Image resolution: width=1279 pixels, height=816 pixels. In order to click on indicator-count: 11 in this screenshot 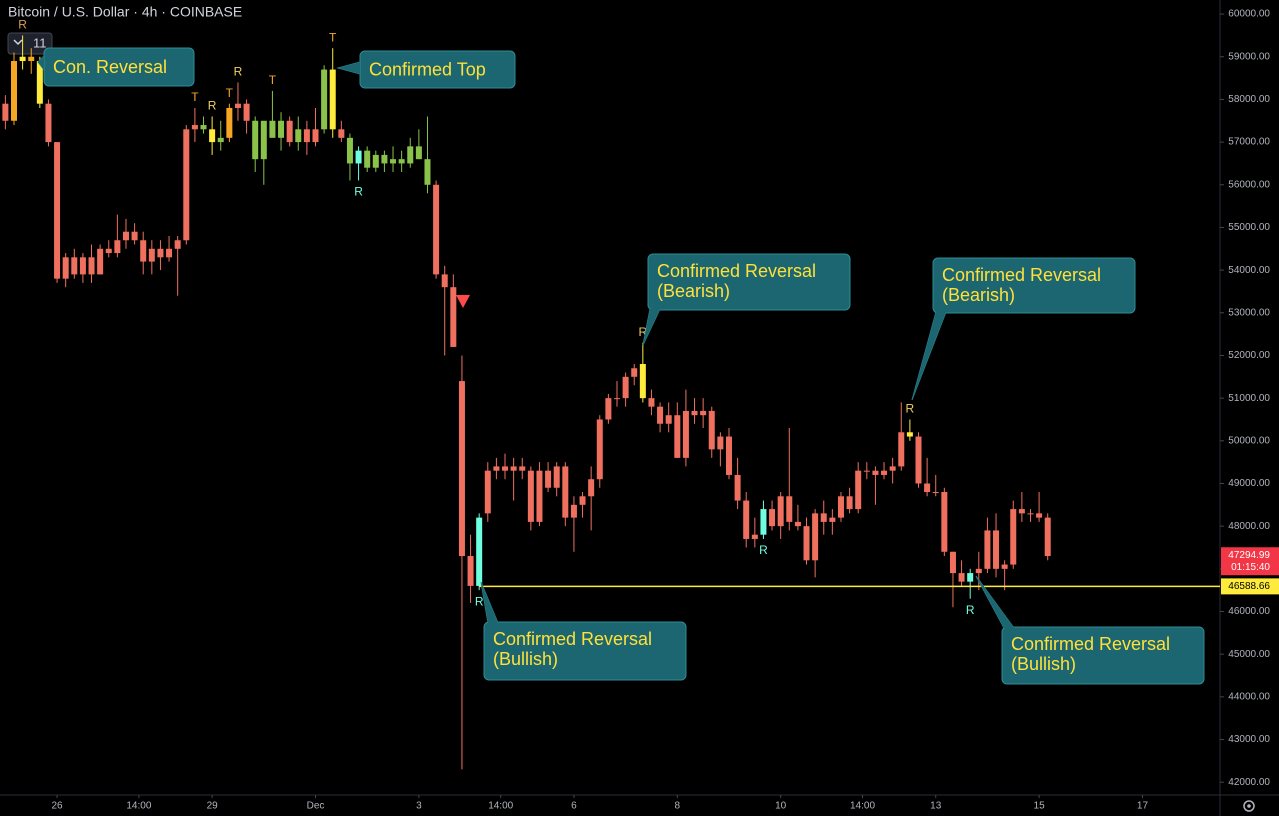, I will do `click(40, 42)`.